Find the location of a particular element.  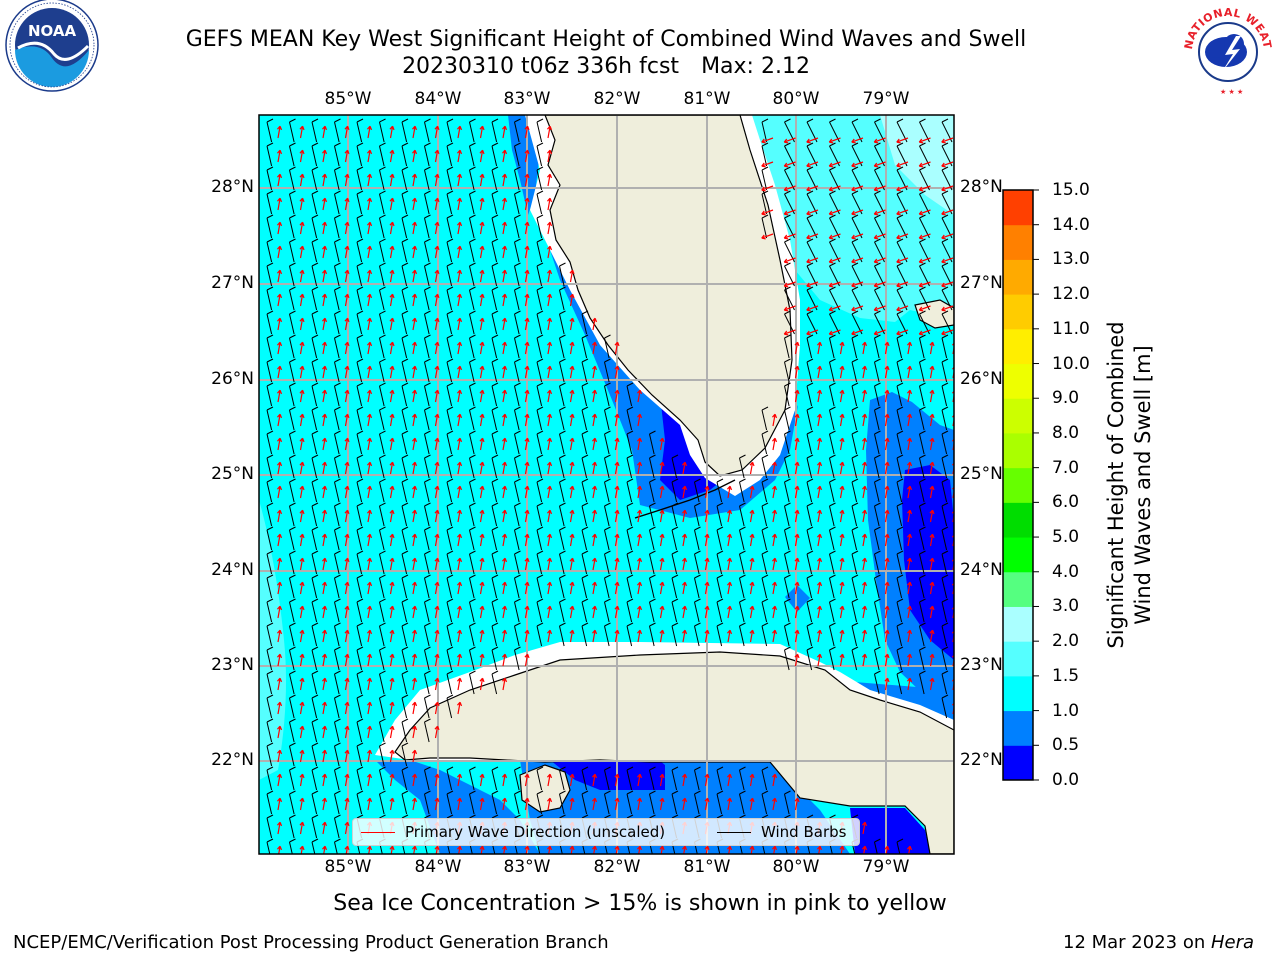

wind-barbs-swatch is located at coordinates (734, 832).